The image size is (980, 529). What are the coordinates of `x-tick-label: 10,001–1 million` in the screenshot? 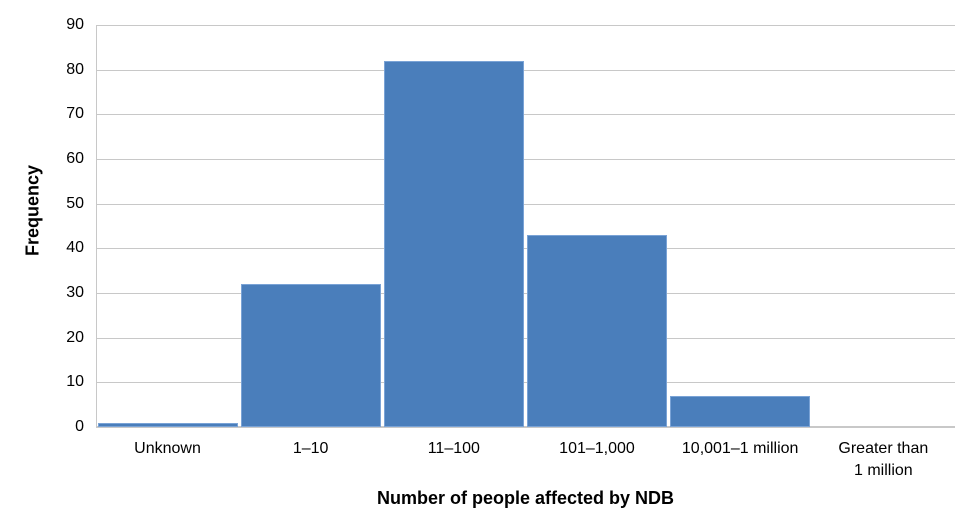 It's located at (740, 448).